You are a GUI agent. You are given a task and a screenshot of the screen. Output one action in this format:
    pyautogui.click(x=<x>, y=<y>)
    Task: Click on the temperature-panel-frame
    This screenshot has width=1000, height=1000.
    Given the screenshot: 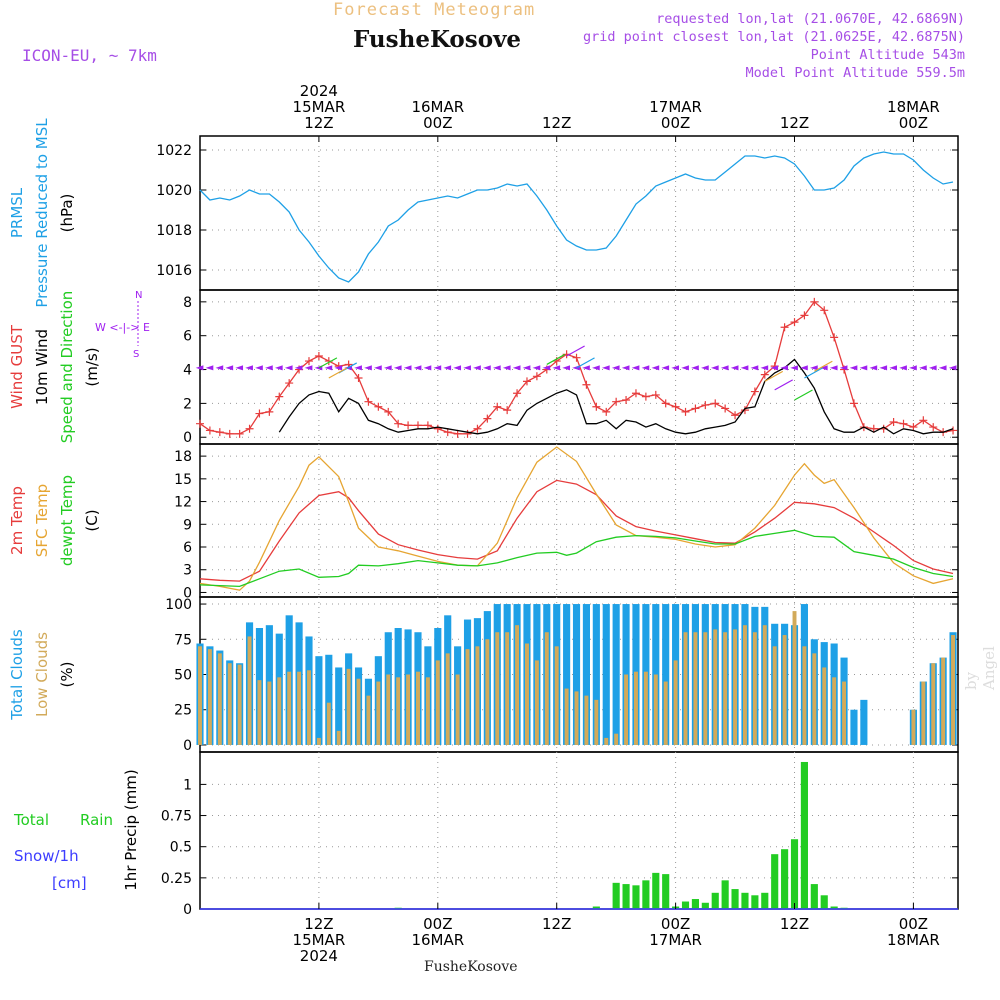 What is the action you would take?
    pyautogui.click(x=579, y=520)
    